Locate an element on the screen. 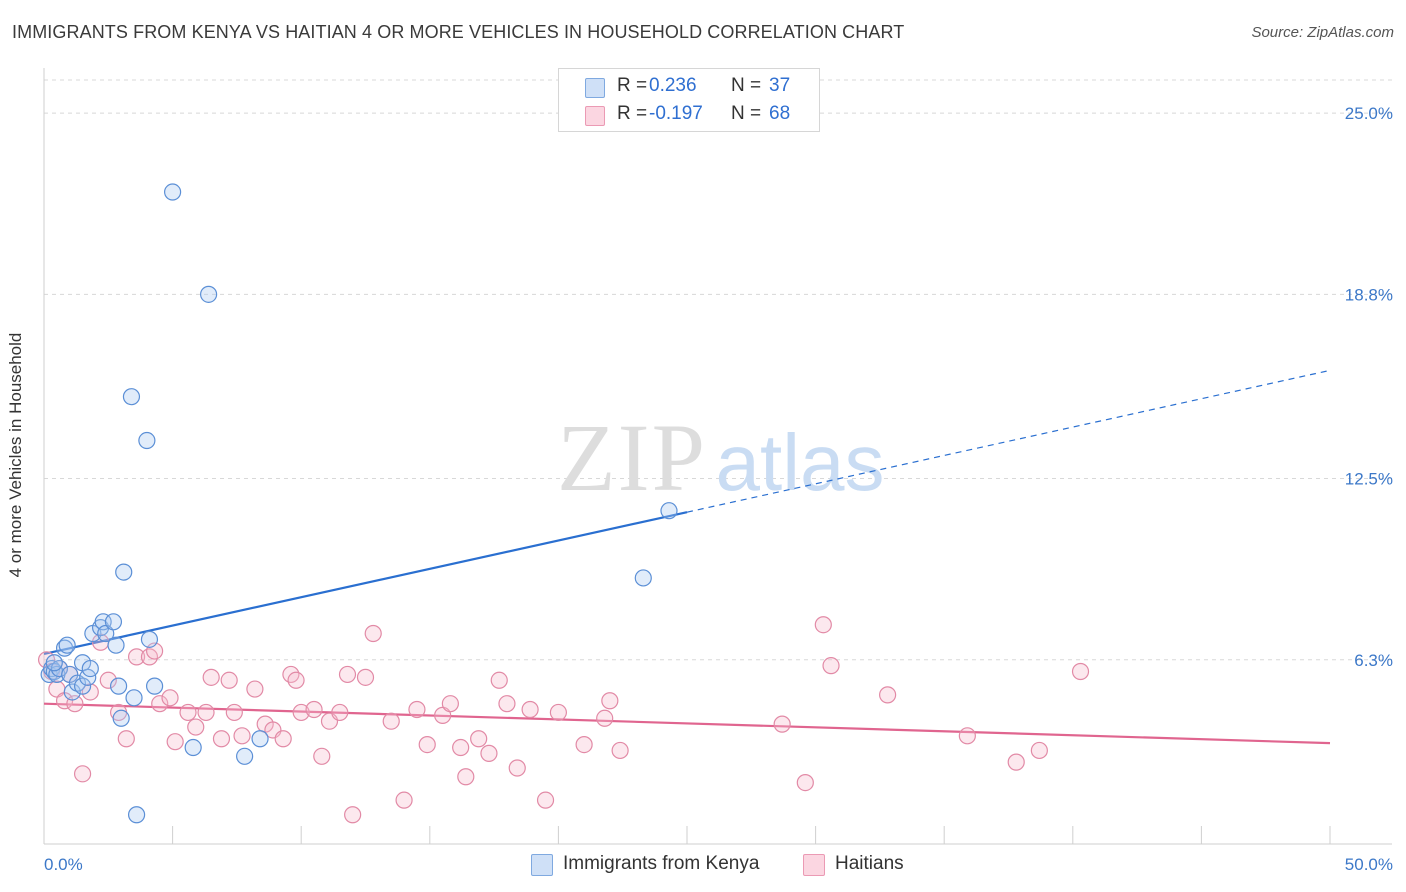  legend-n-value: 37 is located at coordinates (780, 85).